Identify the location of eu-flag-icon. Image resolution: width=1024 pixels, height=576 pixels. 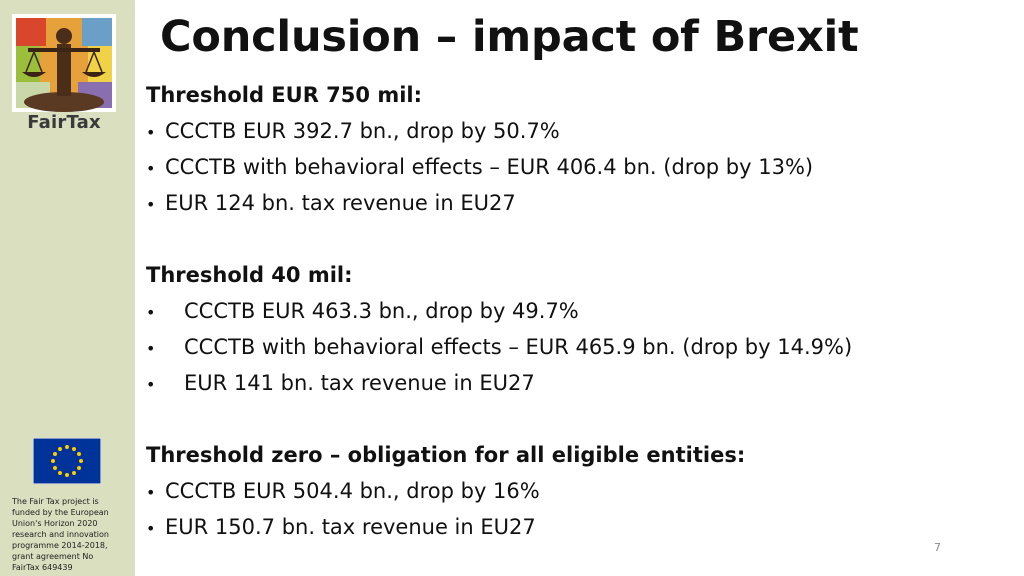
(67, 461).